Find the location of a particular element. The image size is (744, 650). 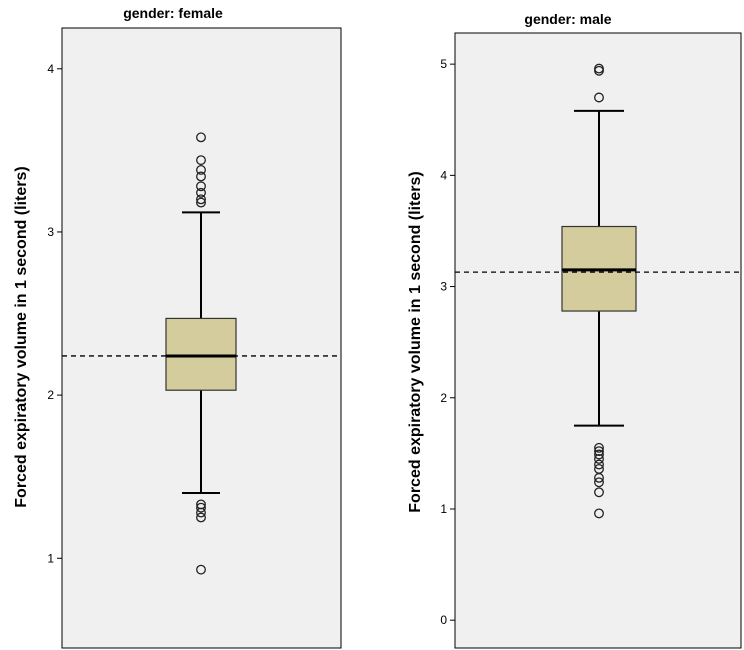

interquartile-box is located at coordinates (201, 354).